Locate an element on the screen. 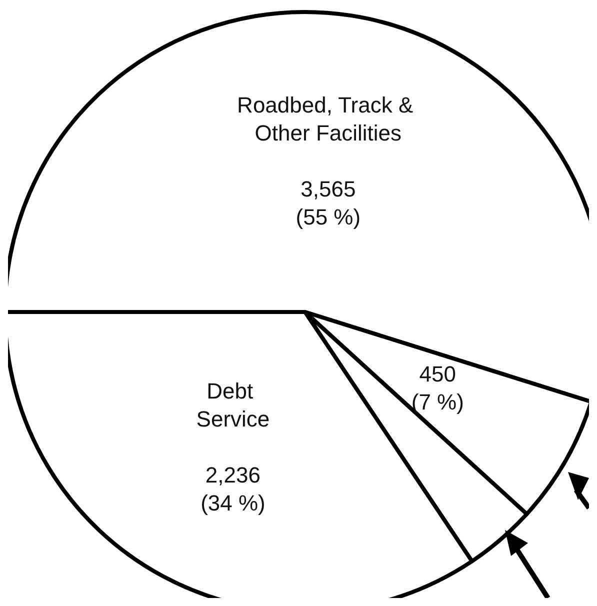  data-label: 2,236 (34 %) is located at coordinates (233, 489).